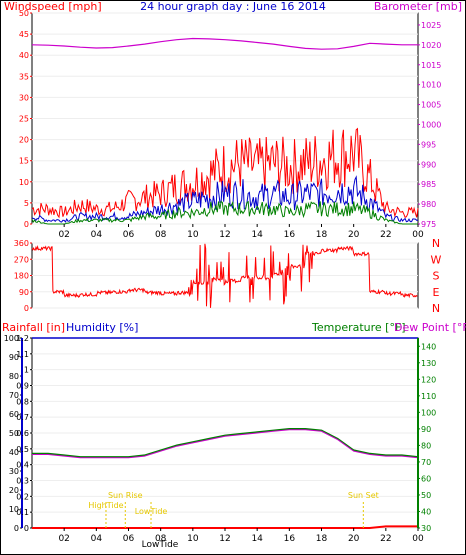 The image size is (466, 555). I want to click on humidity-axis-label: Humidity [%], so click(102, 327).